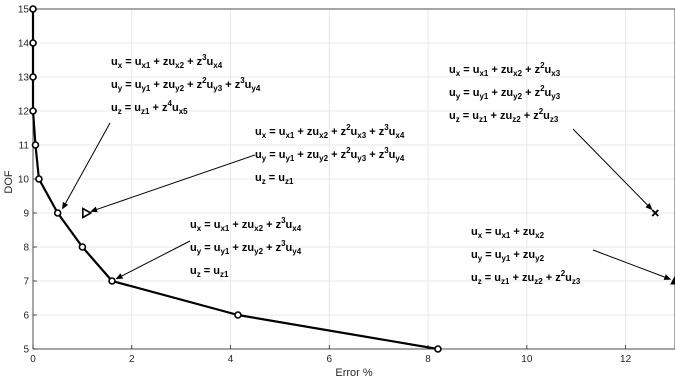  Describe the element at coordinates (626, 359) in the screenshot. I see `x-tick-label: 12` at that location.